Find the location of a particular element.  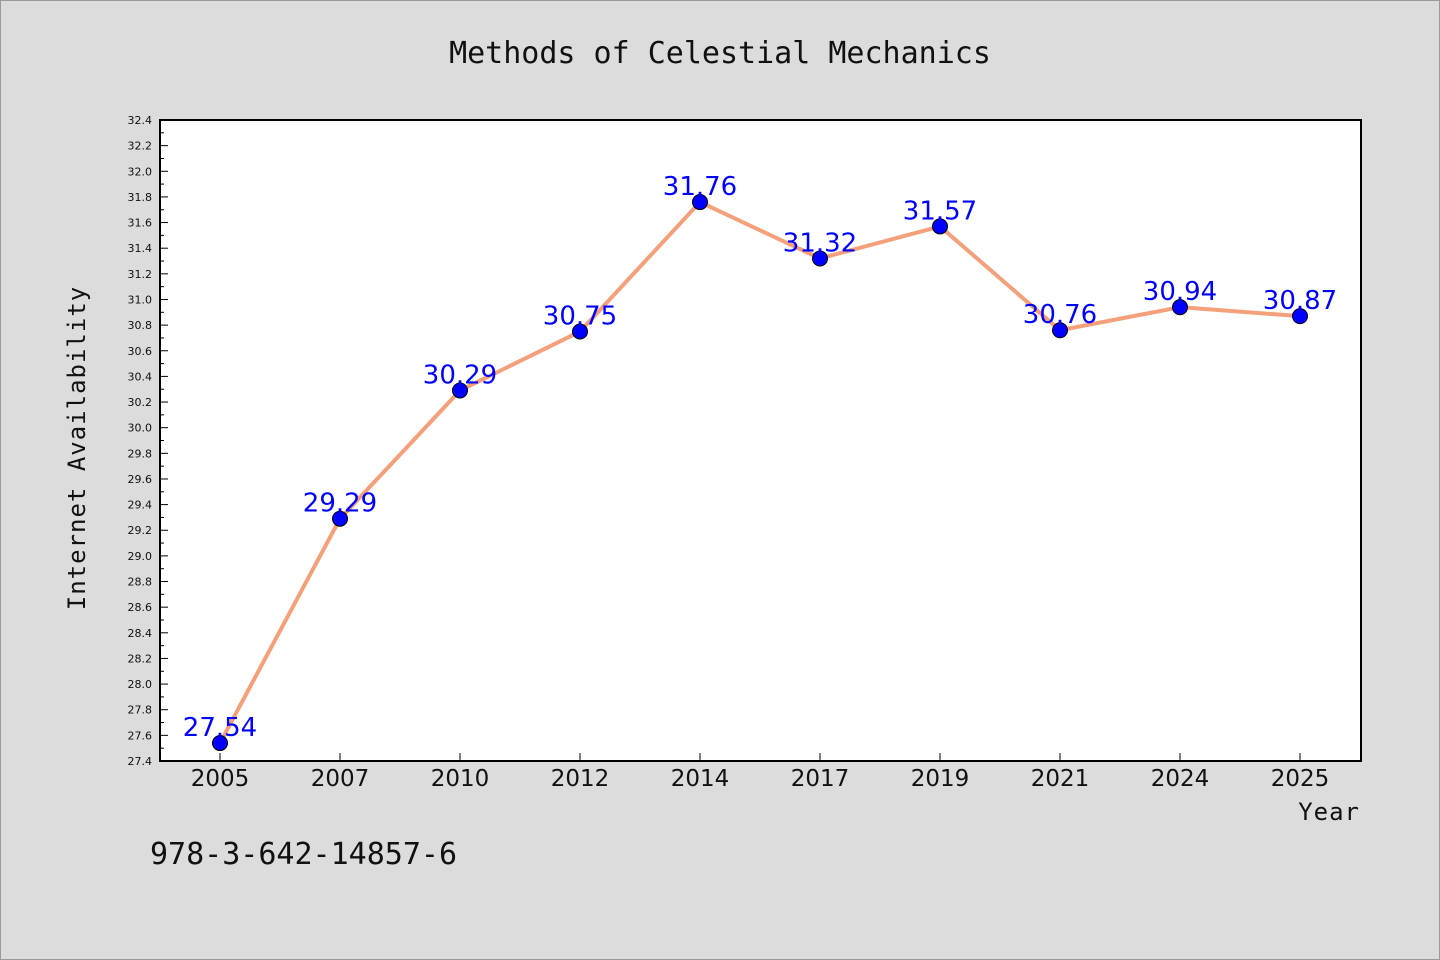

x-tick-label: 2024 is located at coordinates (1180, 779).